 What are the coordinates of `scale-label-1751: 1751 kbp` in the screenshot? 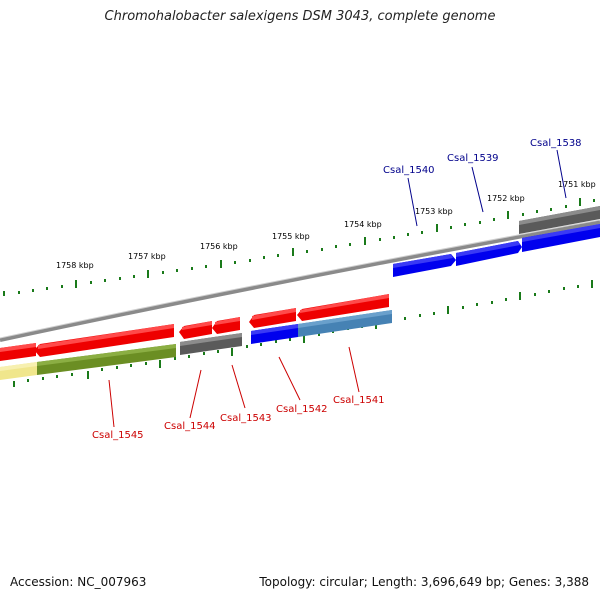 It's located at (577, 184).